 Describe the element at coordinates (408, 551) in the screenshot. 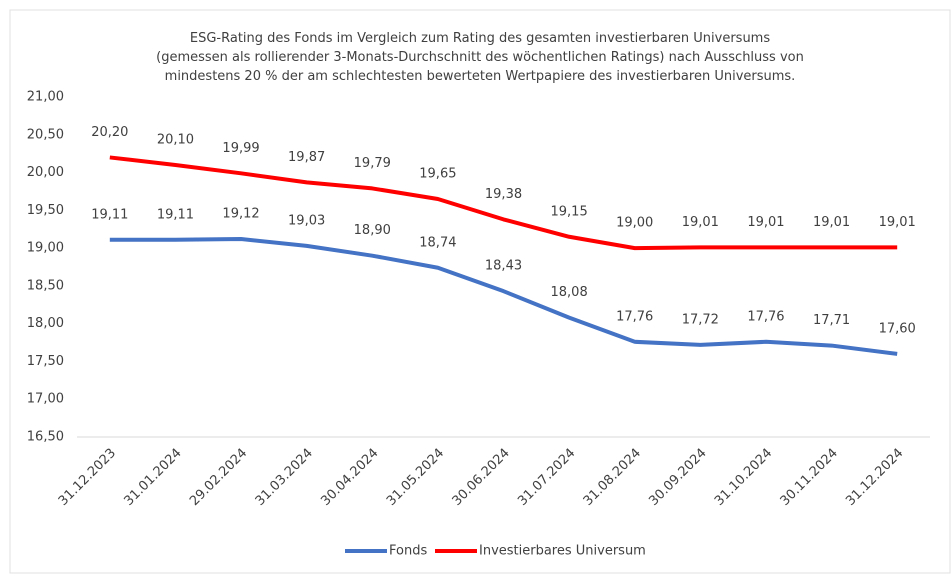

I see `legend-label: Fonds` at that location.